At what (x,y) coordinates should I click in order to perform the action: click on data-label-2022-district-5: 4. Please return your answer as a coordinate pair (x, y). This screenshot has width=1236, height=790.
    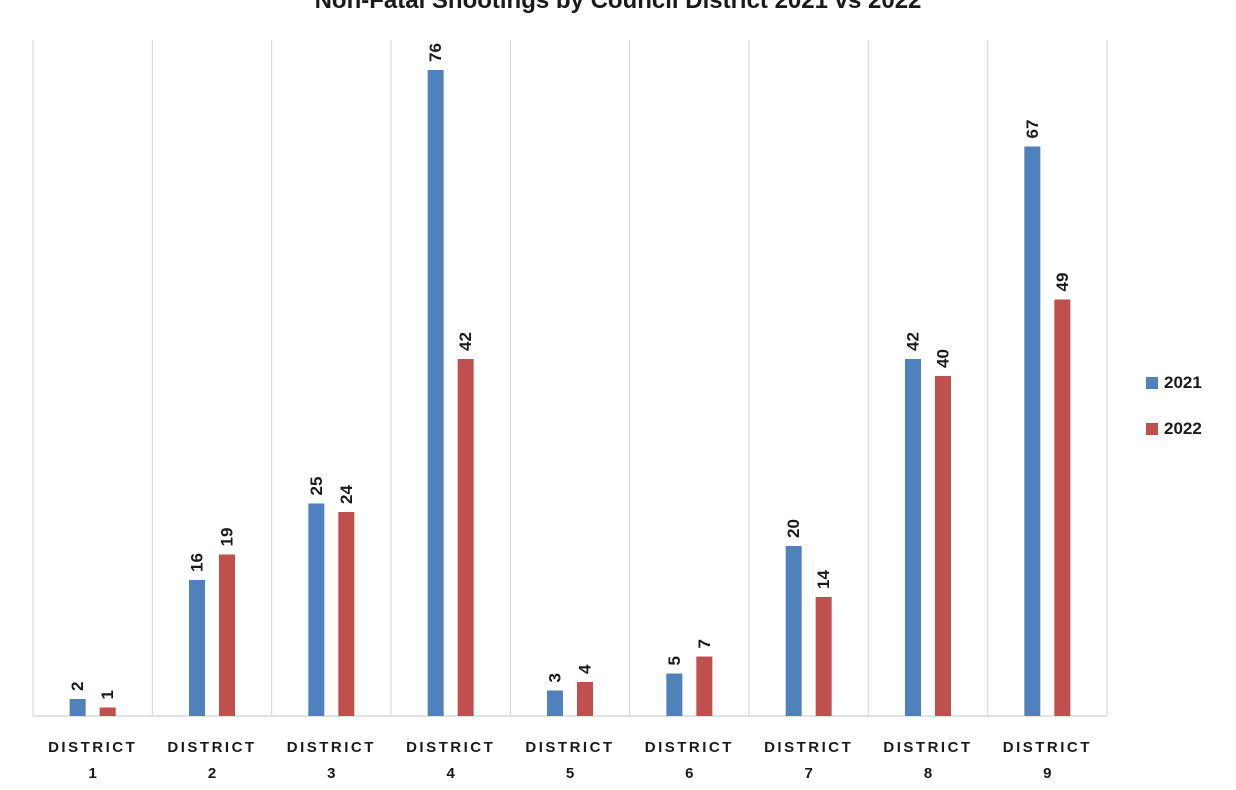
    Looking at the image, I should click on (585, 669).